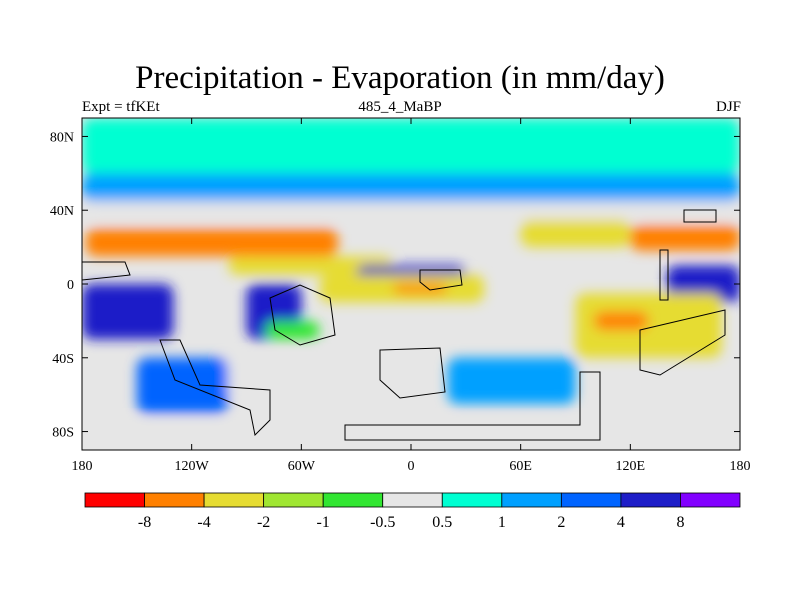  Describe the element at coordinates (62, 211) in the screenshot. I see `y-tick-label-1: 40N` at that location.